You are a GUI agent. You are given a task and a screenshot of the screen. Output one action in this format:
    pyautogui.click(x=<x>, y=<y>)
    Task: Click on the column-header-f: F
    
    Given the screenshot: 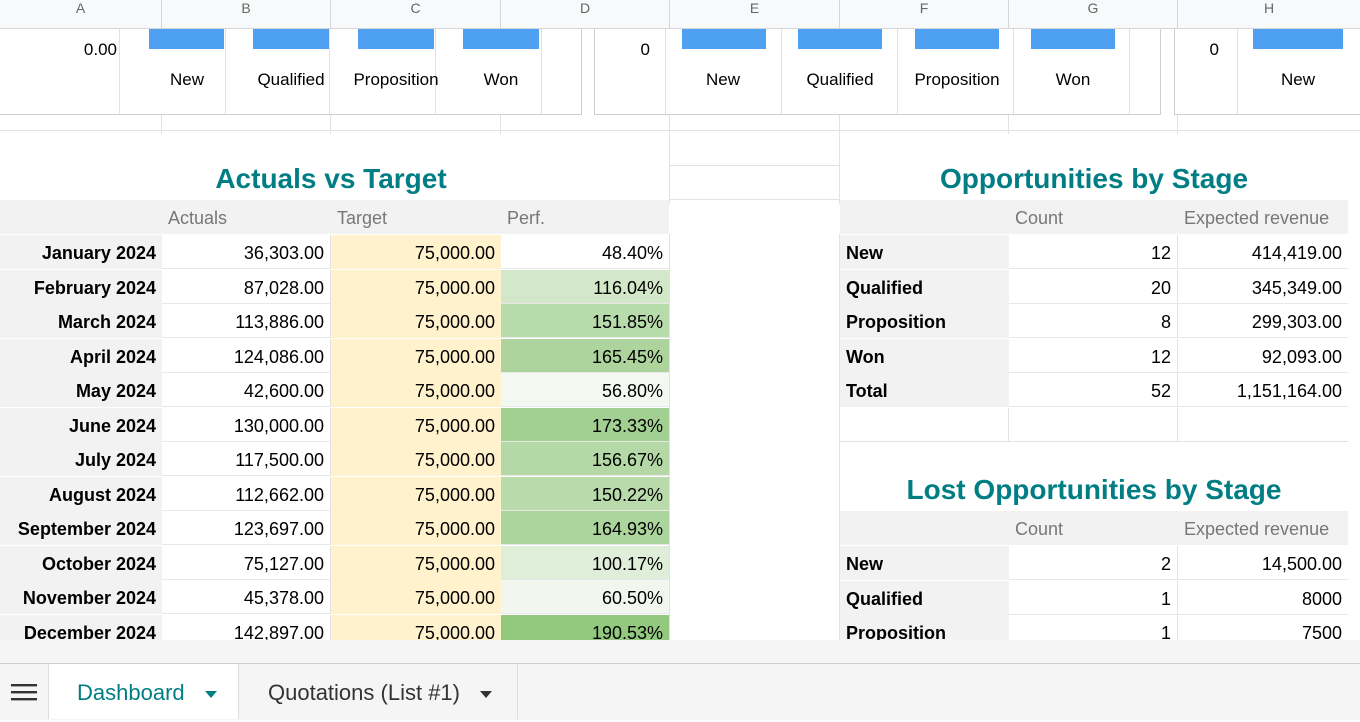 What is the action you would take?
    pyautogui.click(x=924, y=14)
    